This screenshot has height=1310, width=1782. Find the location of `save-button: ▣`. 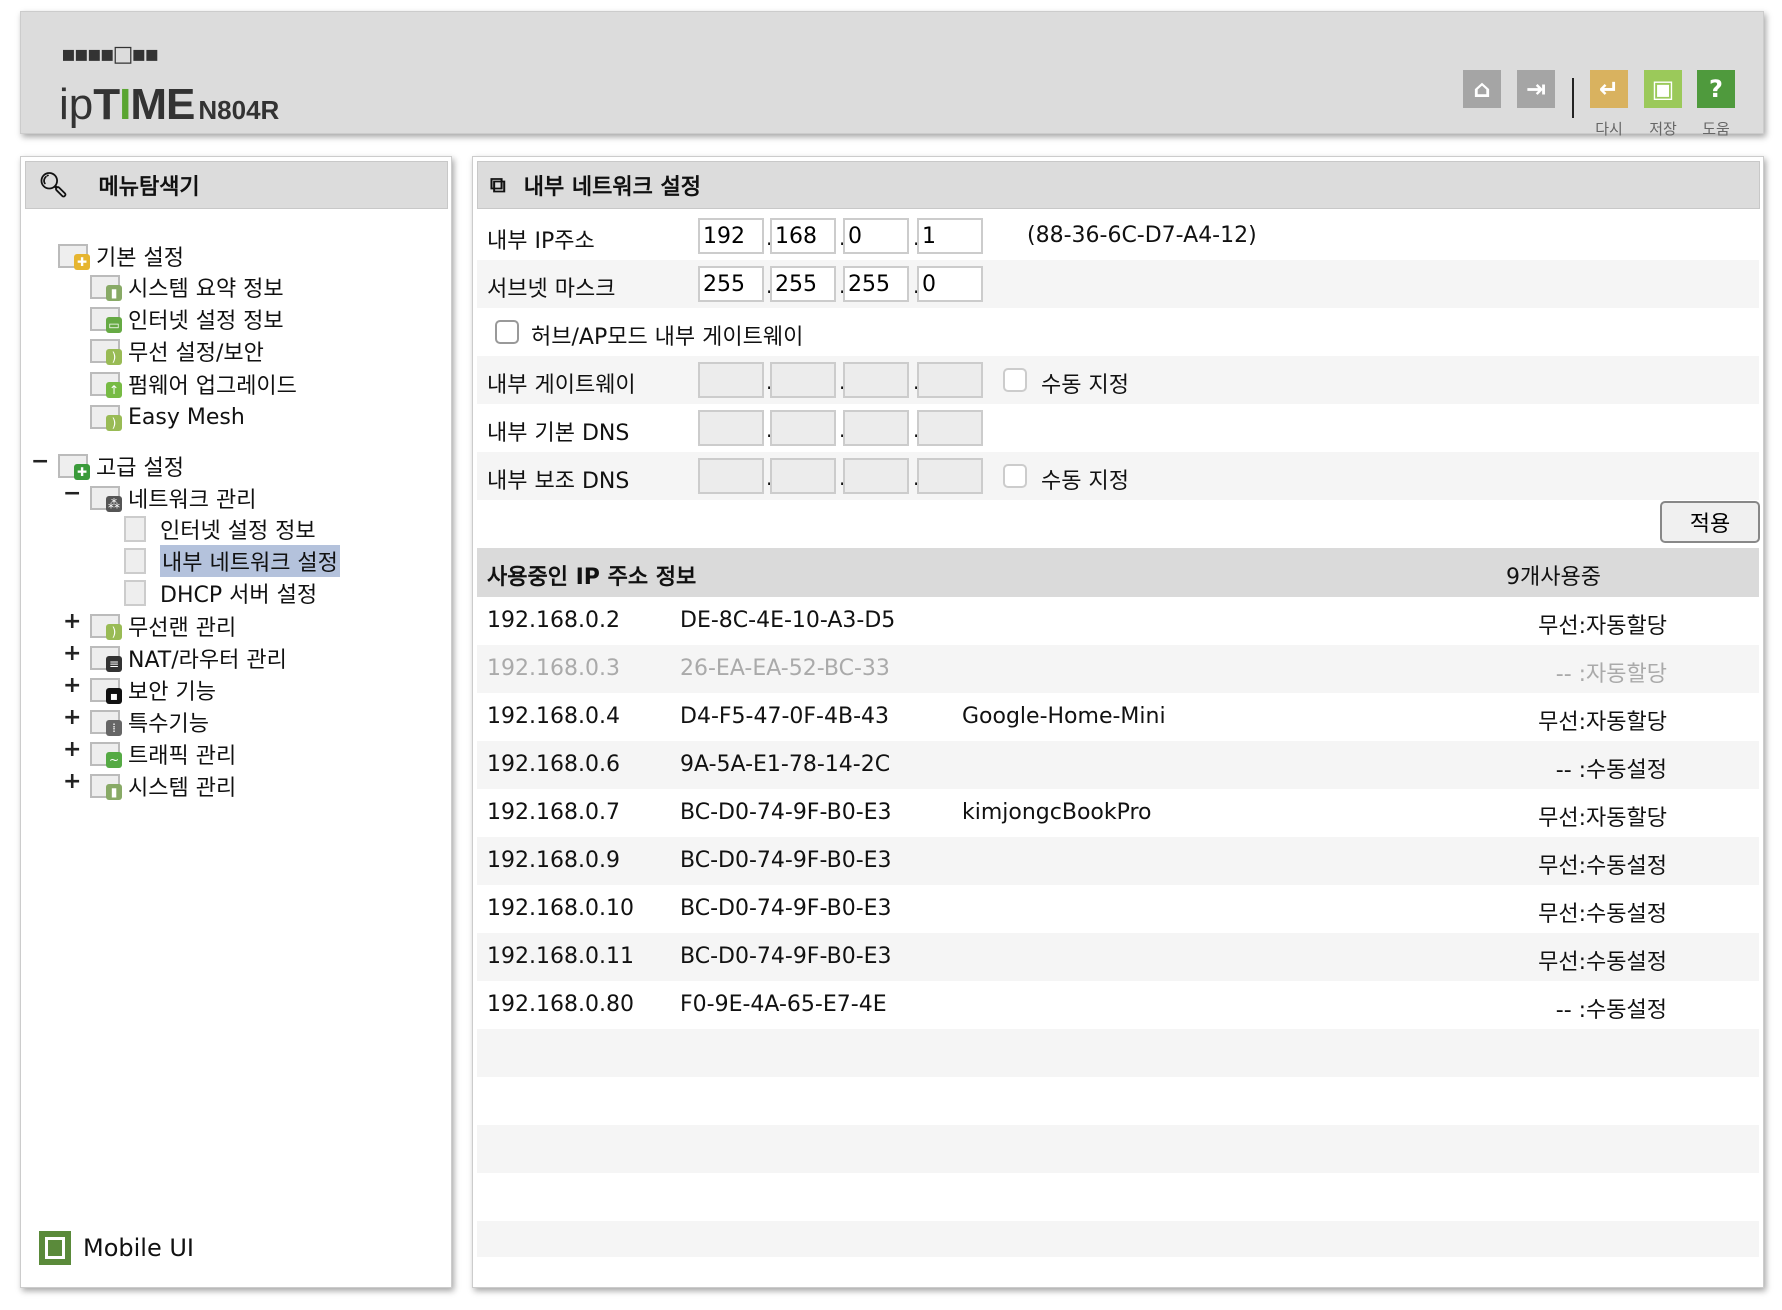

save-button: ▣ is located at coordinates (1663, 89).